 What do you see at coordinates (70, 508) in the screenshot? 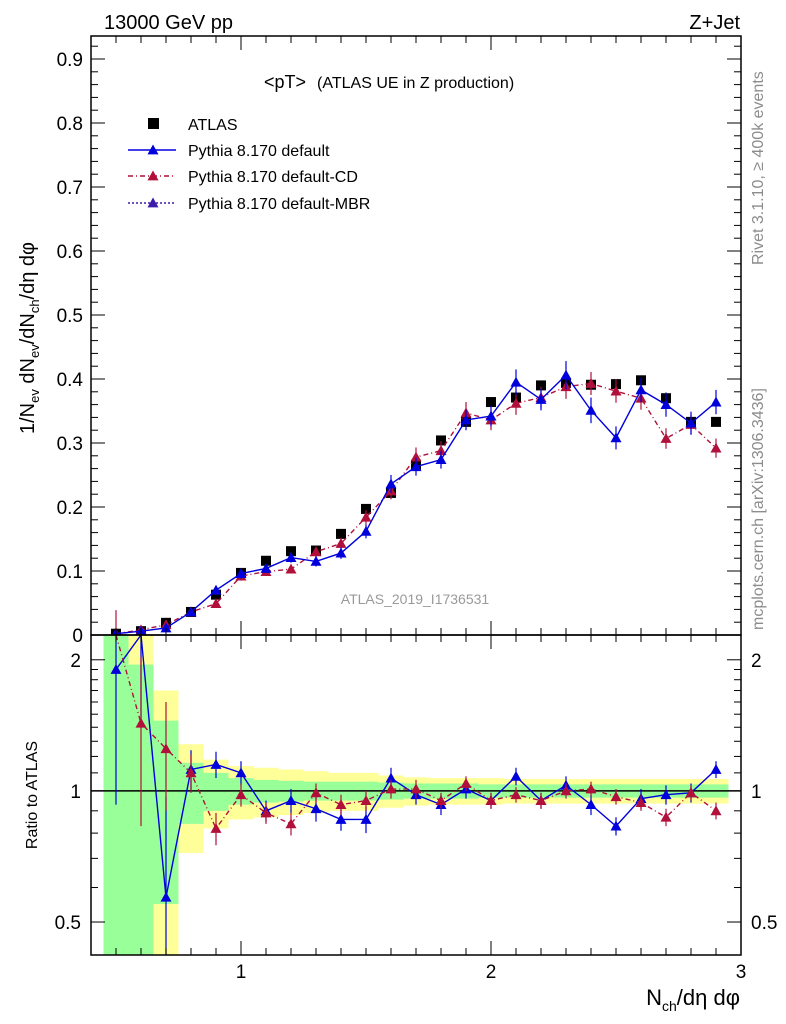
I see `y-tick-label: 0.2` at bounding box center [70, 508].